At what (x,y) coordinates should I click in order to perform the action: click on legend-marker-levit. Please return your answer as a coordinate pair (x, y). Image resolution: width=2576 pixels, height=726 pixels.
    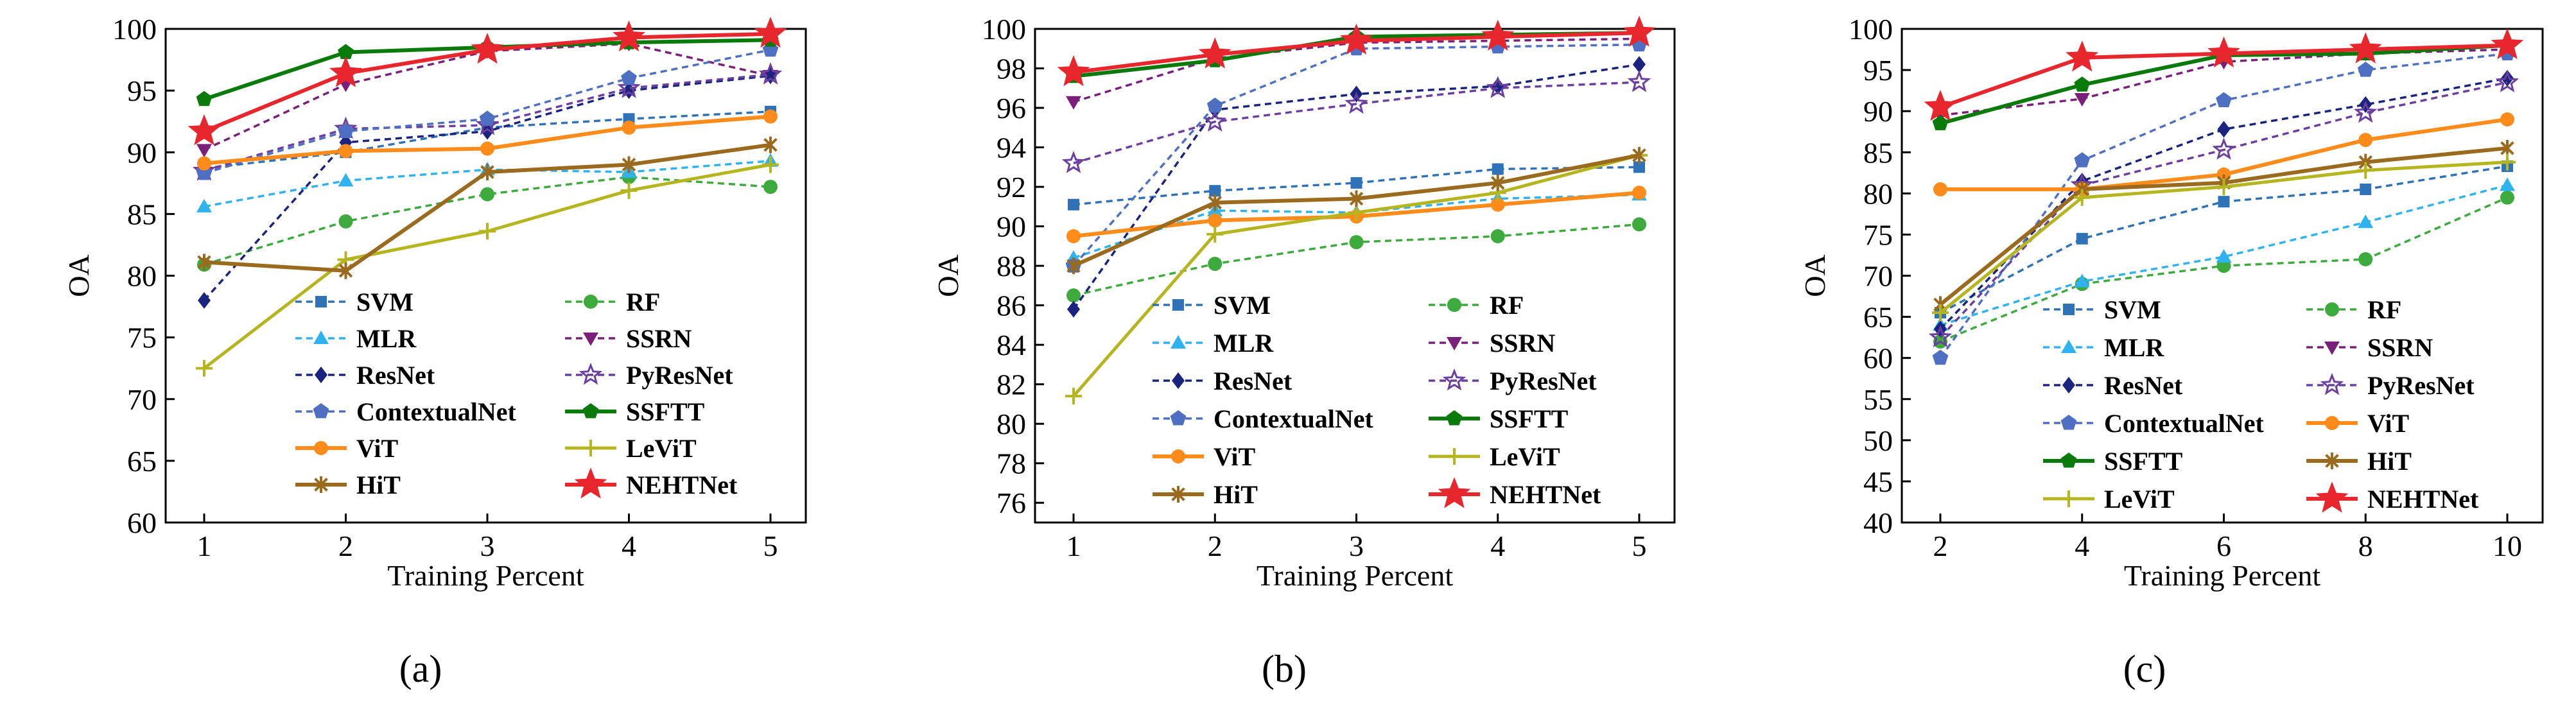
    Looking at the image, I should click on (590, 448).